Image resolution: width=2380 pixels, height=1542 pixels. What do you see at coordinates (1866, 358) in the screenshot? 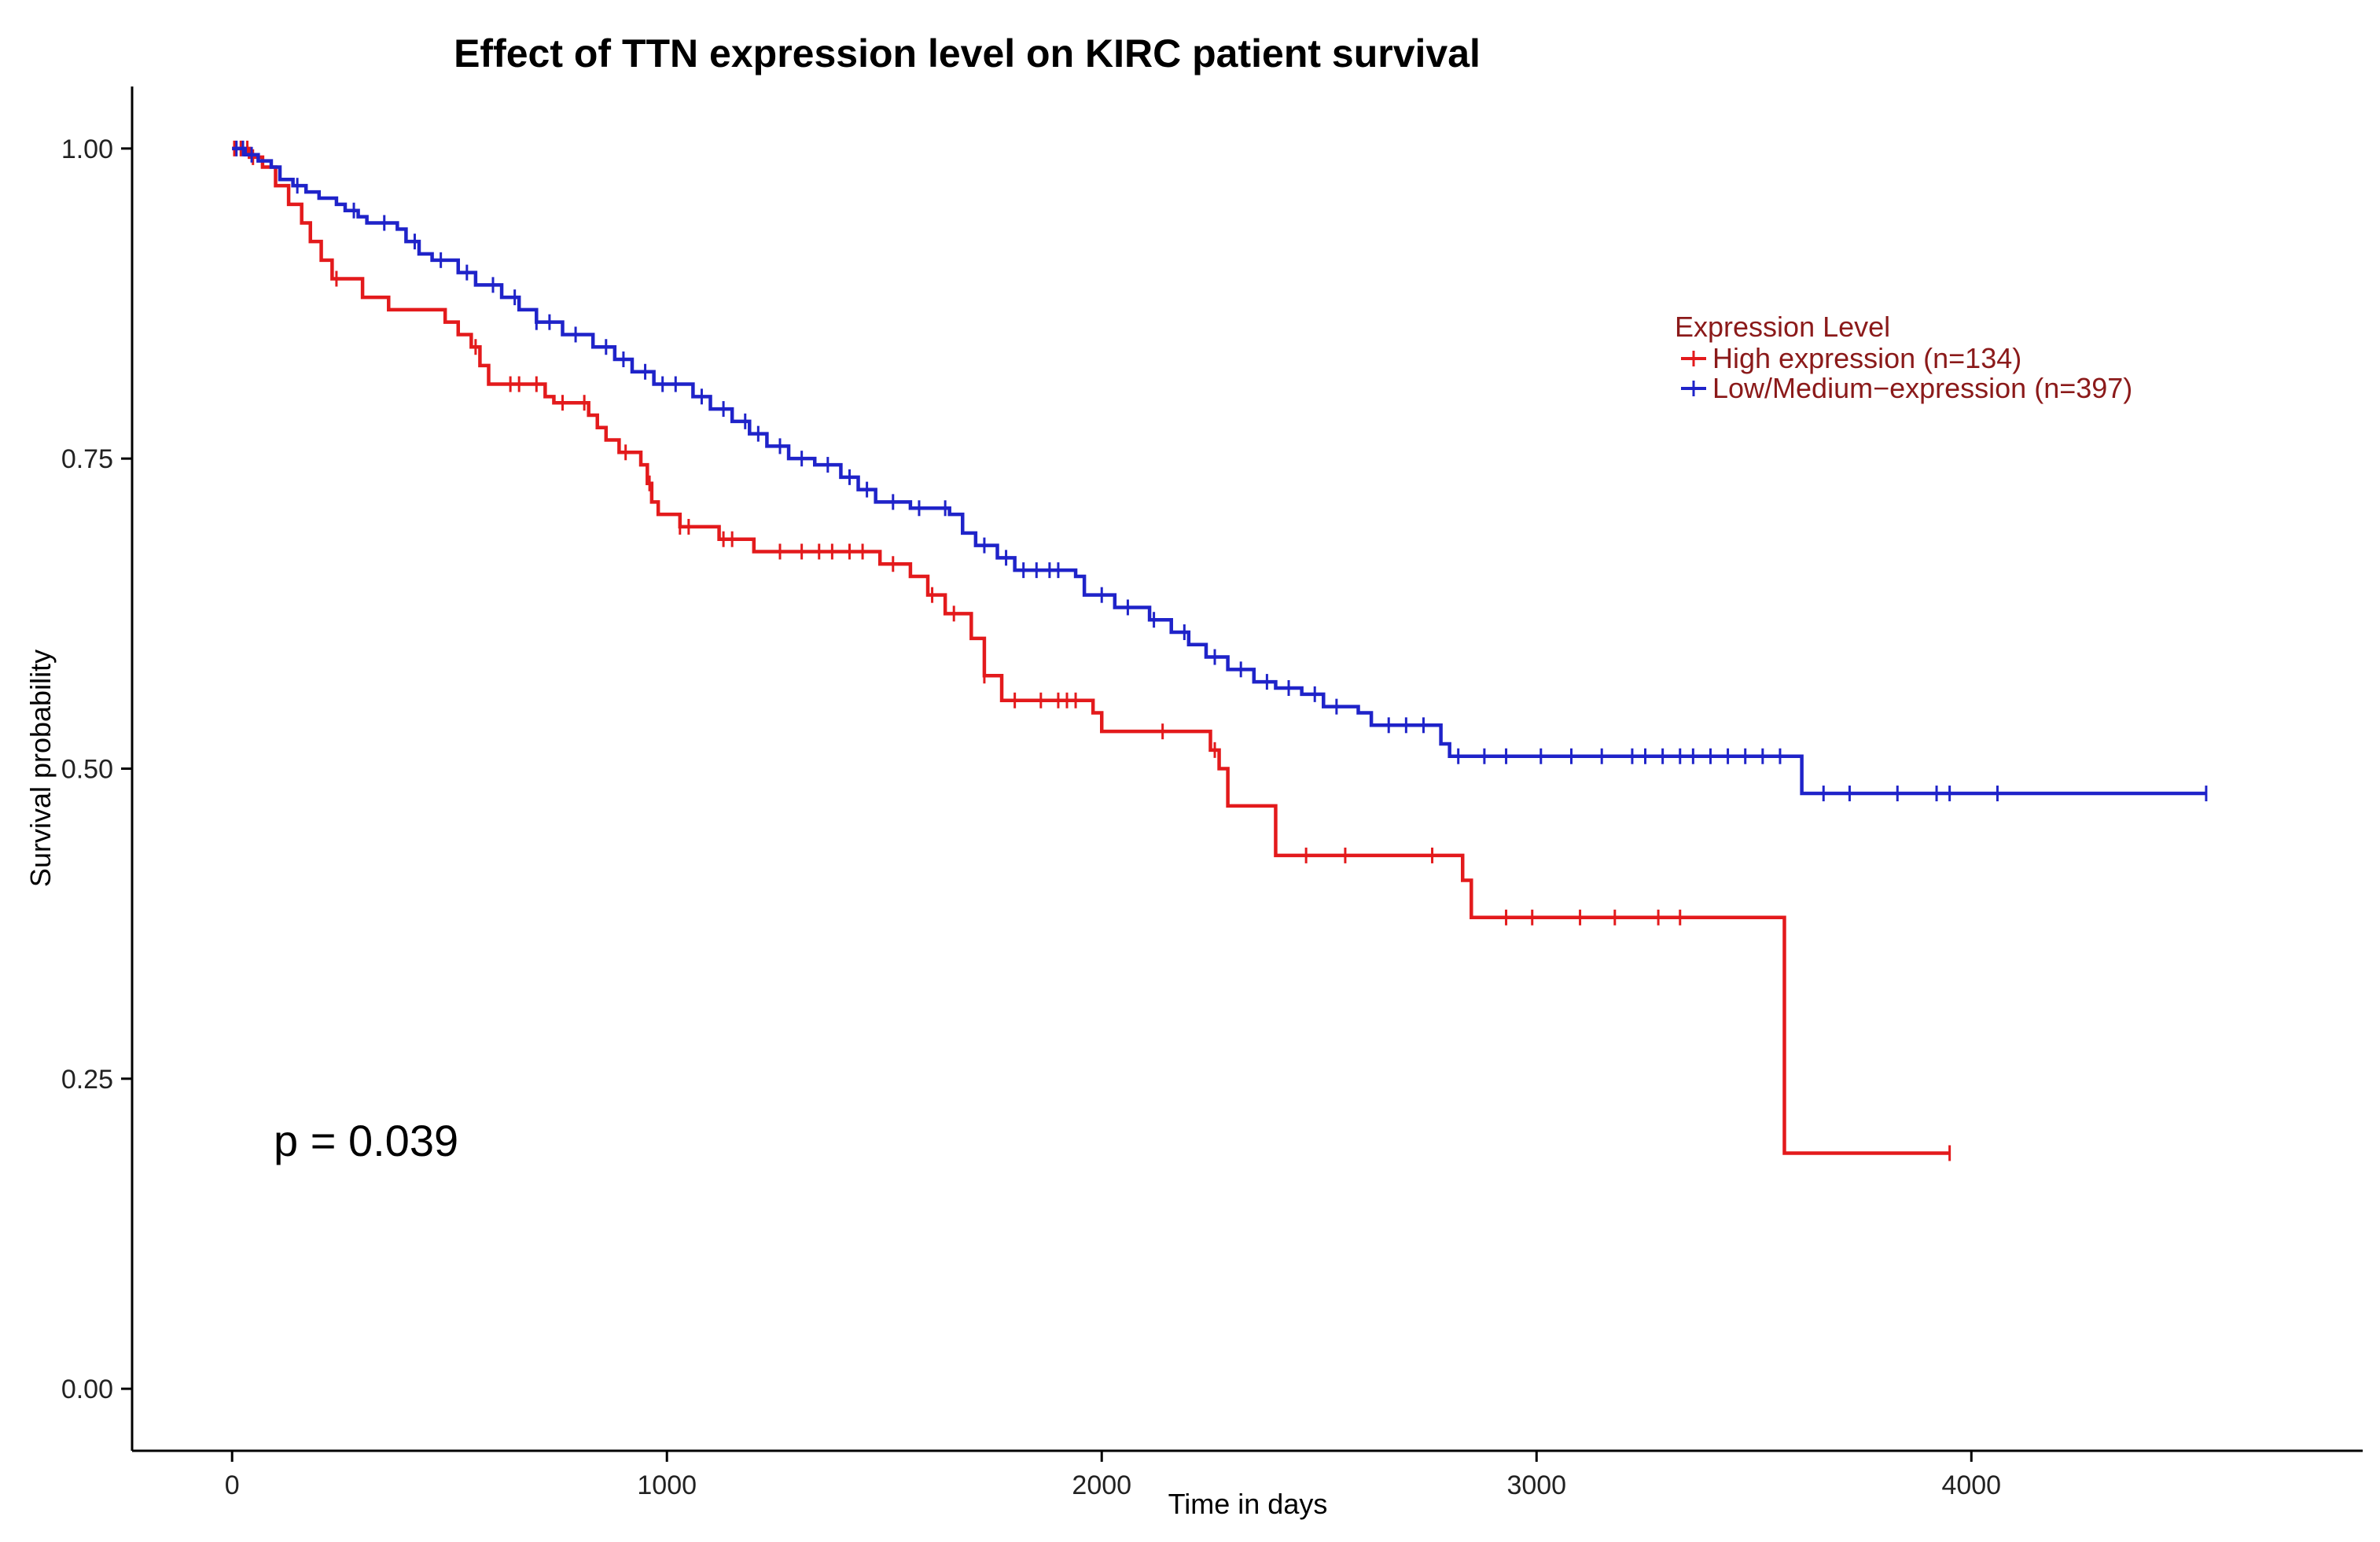
I see `legend-label: High expression (n=134)` at bounding box center [1866, 358].